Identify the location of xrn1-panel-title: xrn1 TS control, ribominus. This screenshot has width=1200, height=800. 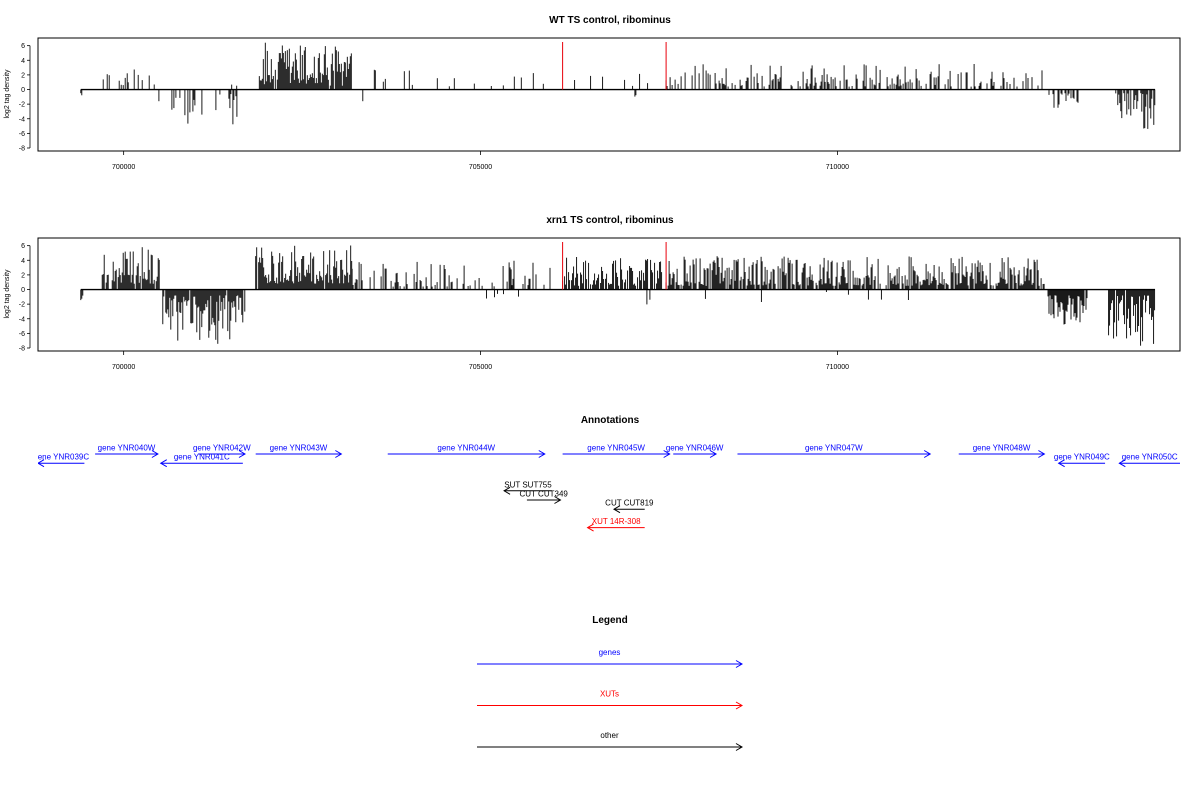
(610, 220).